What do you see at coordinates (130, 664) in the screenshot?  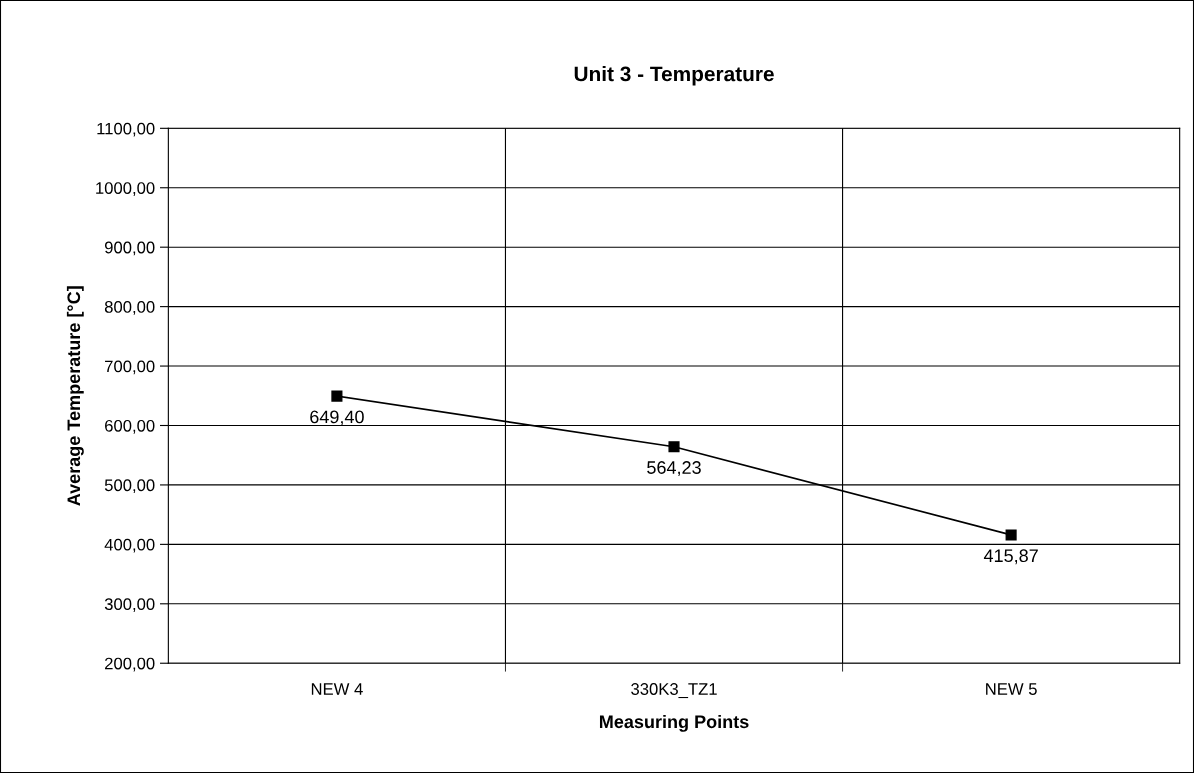 I see `y-tick-label: 200,00` at bounding box center [130, 664].